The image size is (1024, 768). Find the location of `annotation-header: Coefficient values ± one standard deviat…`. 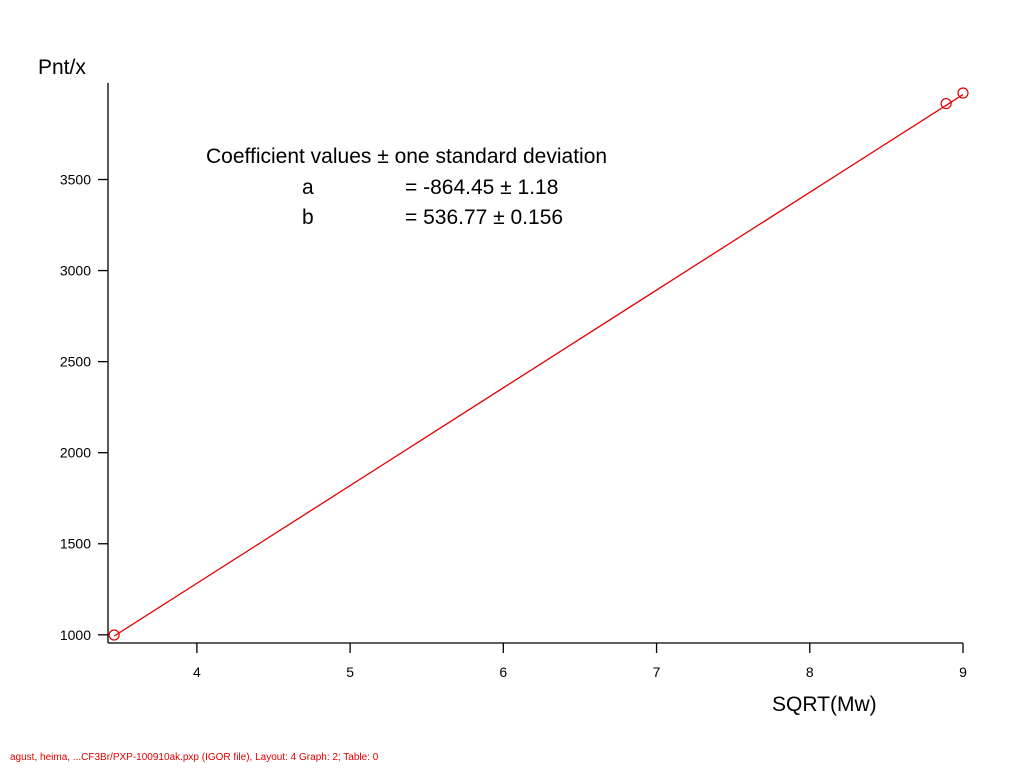

annotation-header: Coefficient values ± one standard deviat… is located at coordinates (406, 156).